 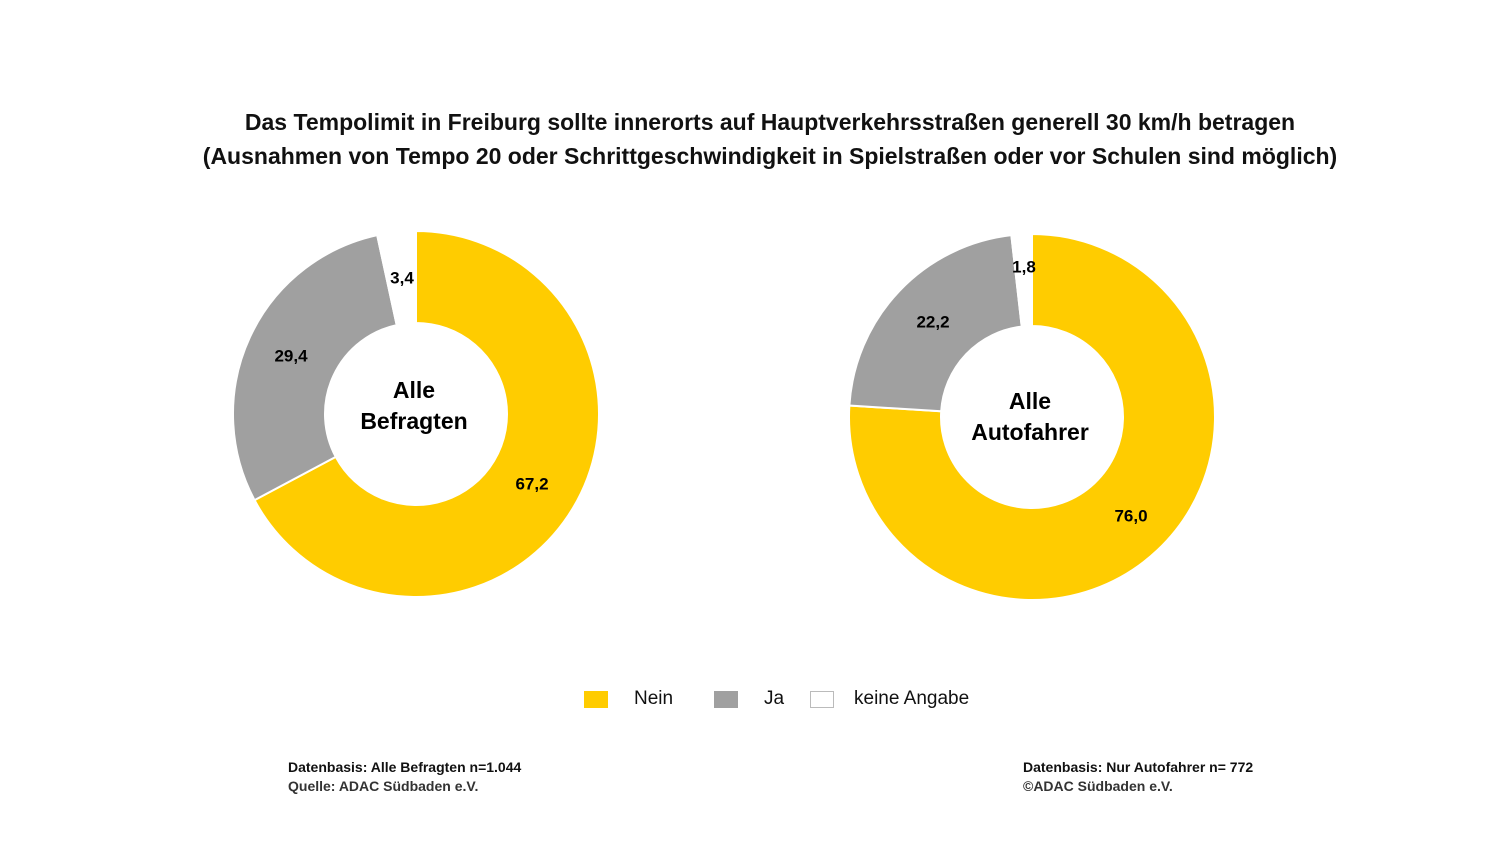 I want to click on legend-label-ja: Ja, so click(x=774, y=698).